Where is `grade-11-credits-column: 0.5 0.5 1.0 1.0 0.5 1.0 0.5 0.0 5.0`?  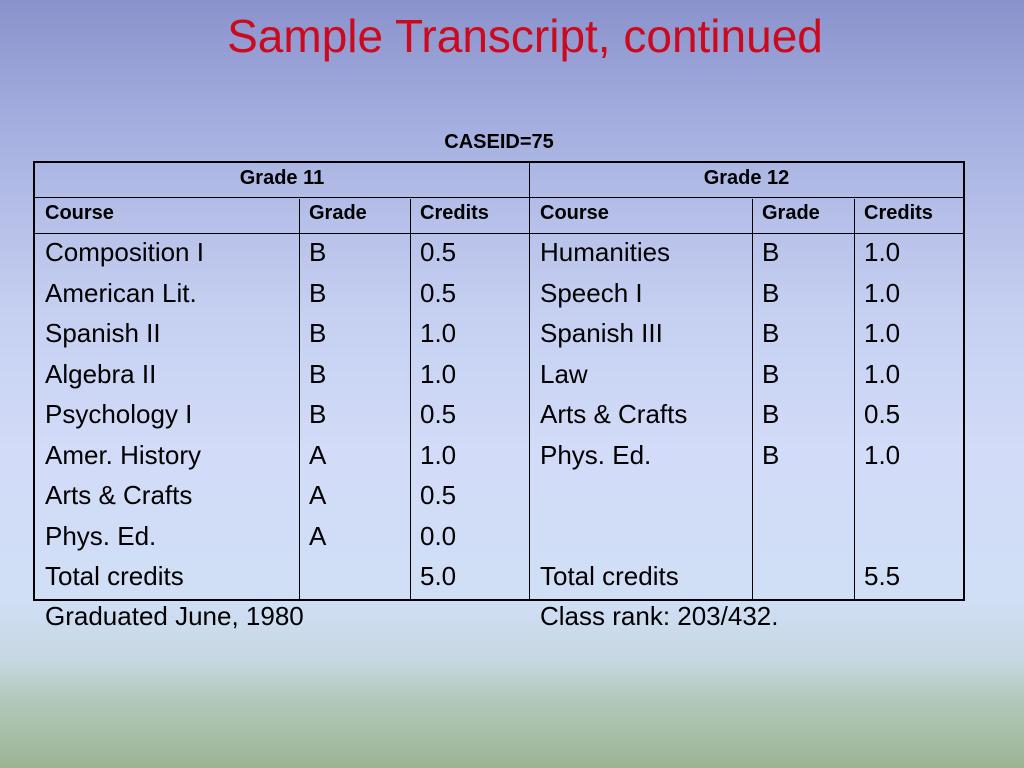
grade-11-credits-column: 0.5 0.5 1.0 1.0 0.5 1.0 0.5 0.0 5.0 is located at coordinates (438, 416).